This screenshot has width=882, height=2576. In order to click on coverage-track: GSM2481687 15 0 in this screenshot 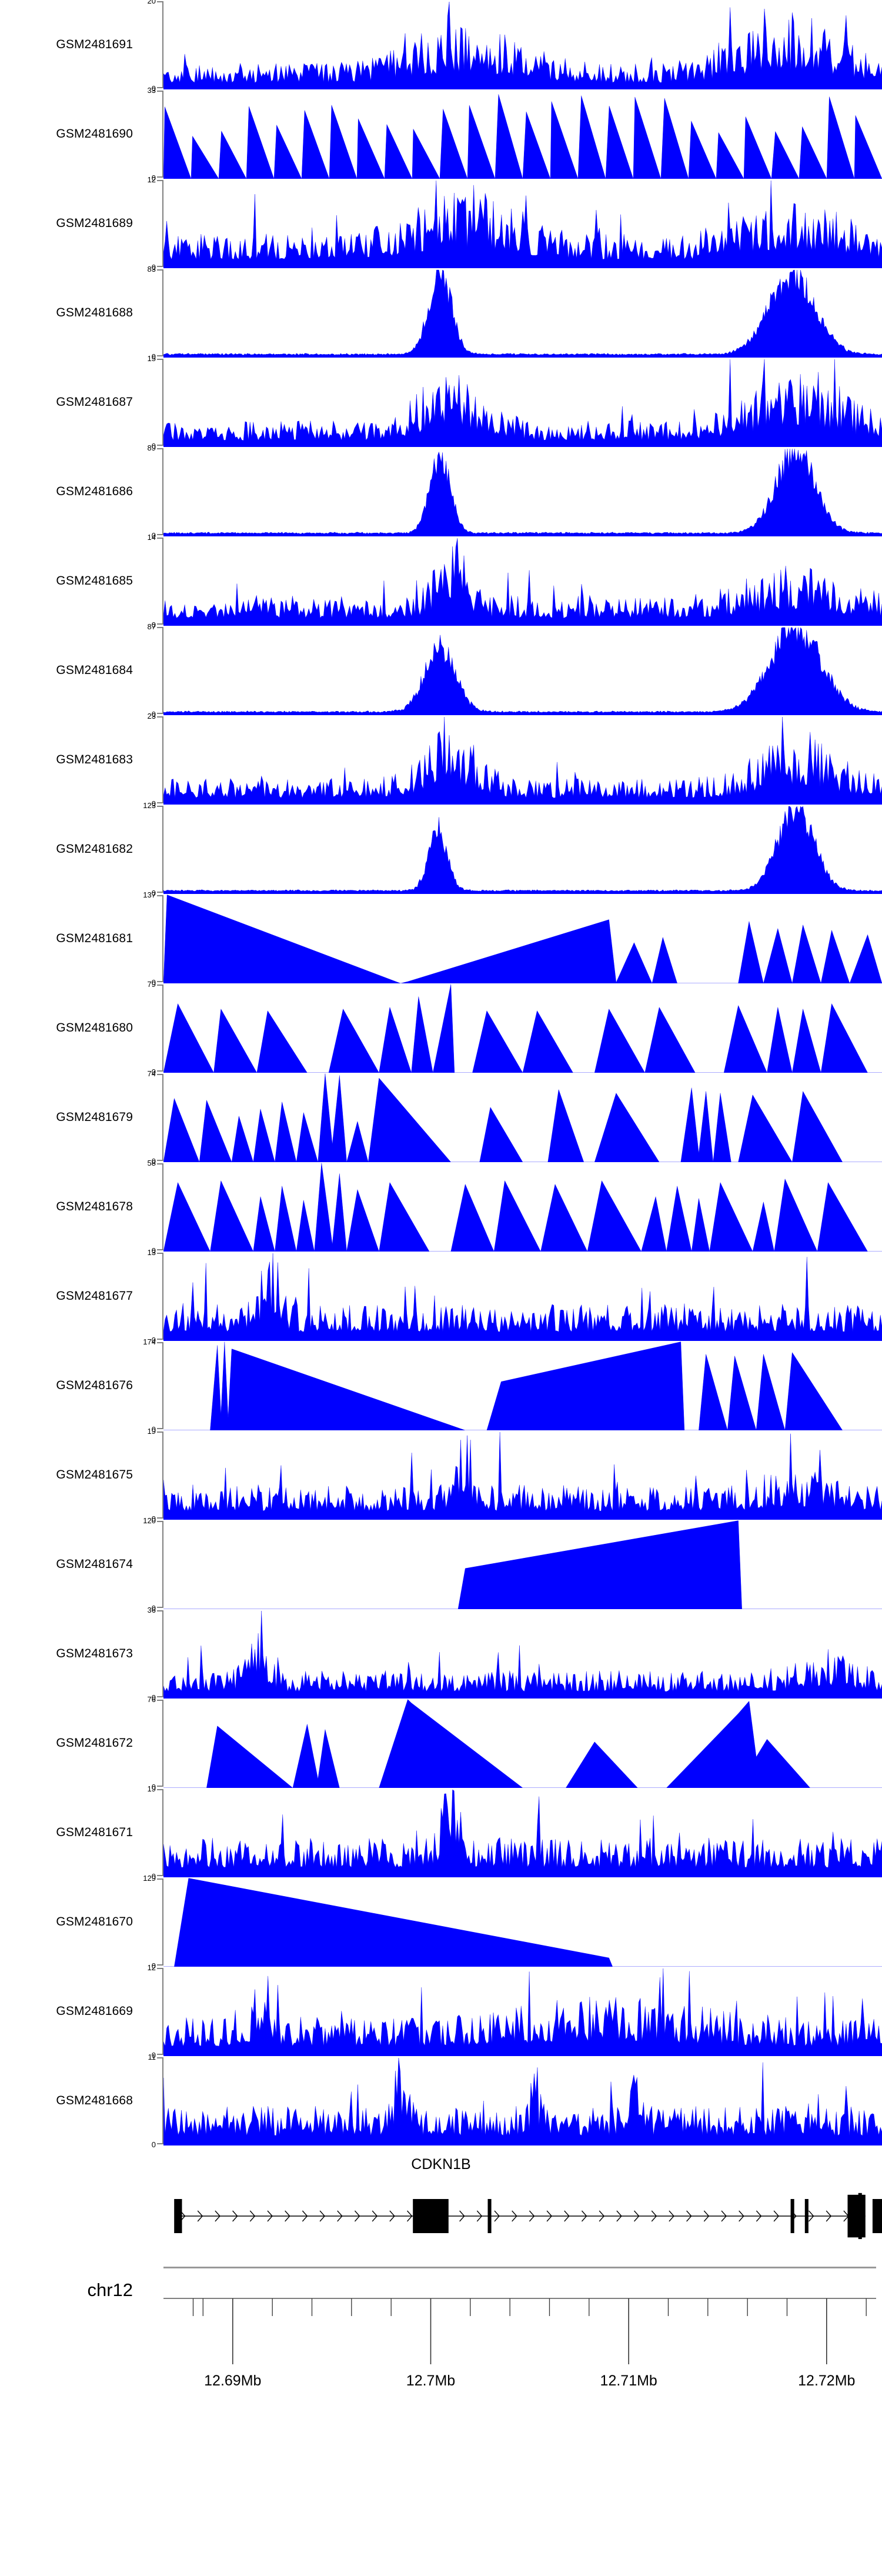, I will do `click(441, 402)`.